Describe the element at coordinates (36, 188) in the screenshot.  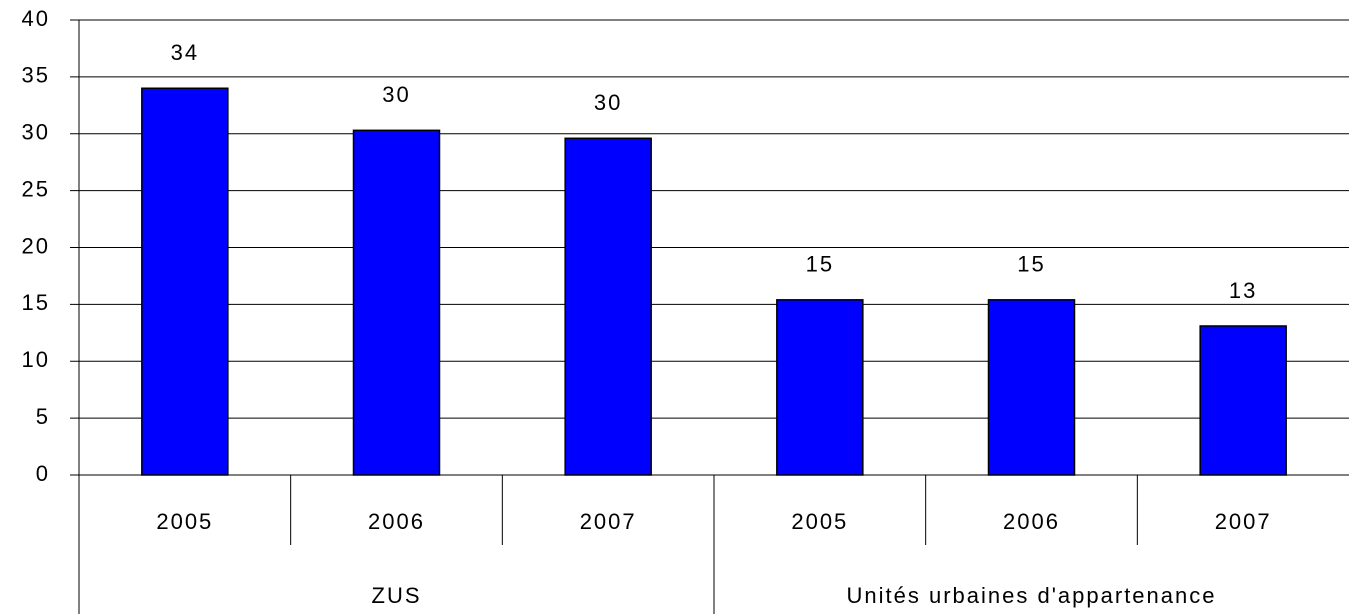
I see `y-tick-label: 25` at that location.